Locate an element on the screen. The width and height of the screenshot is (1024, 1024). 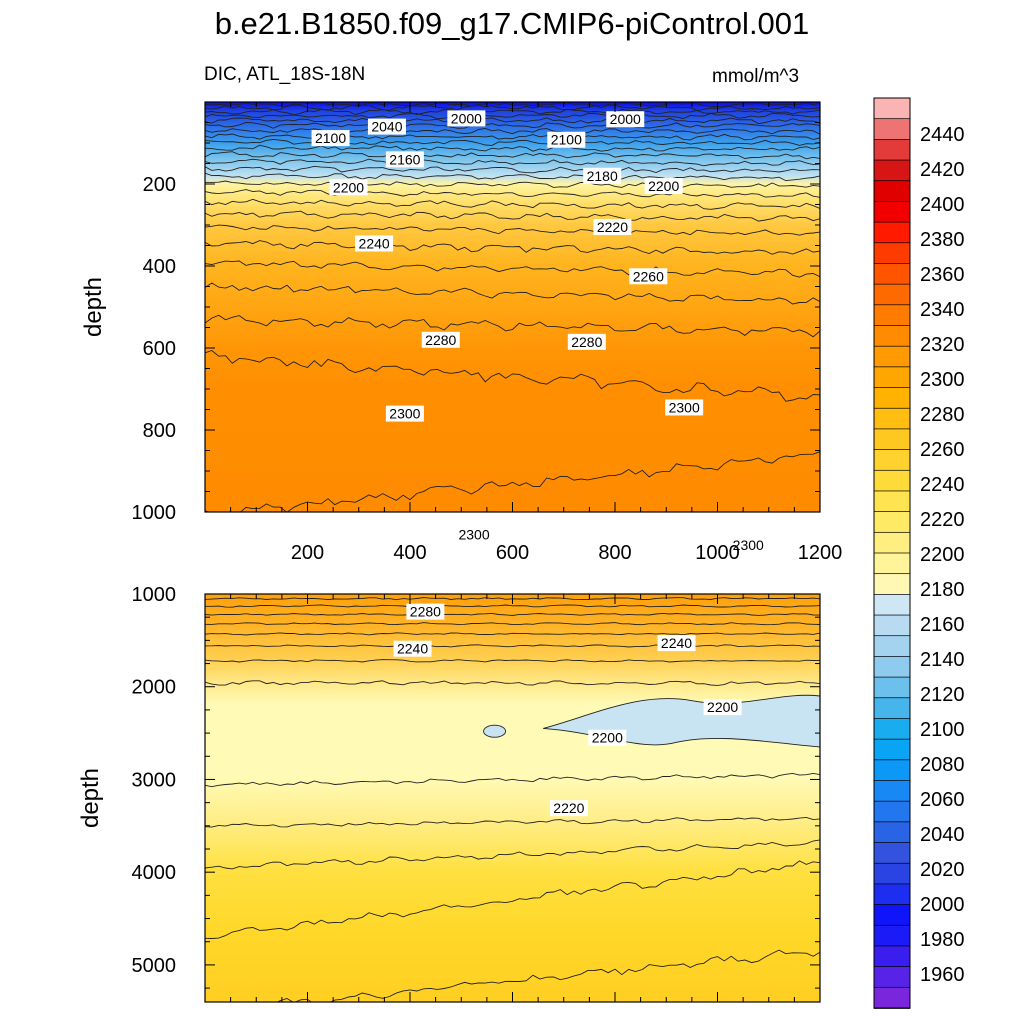
contour-label: 2300 is located at coordinates (474, 534).